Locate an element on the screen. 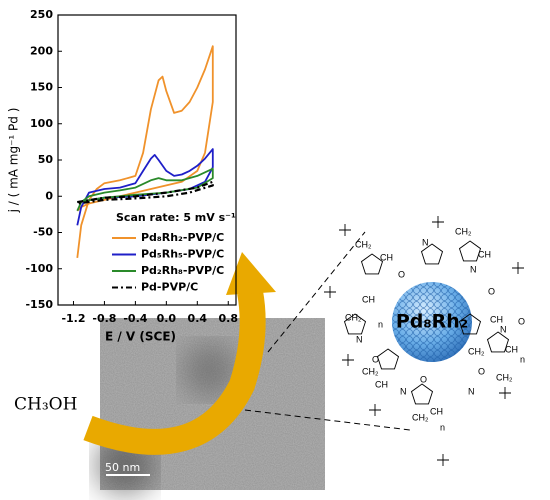 This screenshot has width=550, height=500. y-tick-label: -100 is located at coordinates (39, 268).